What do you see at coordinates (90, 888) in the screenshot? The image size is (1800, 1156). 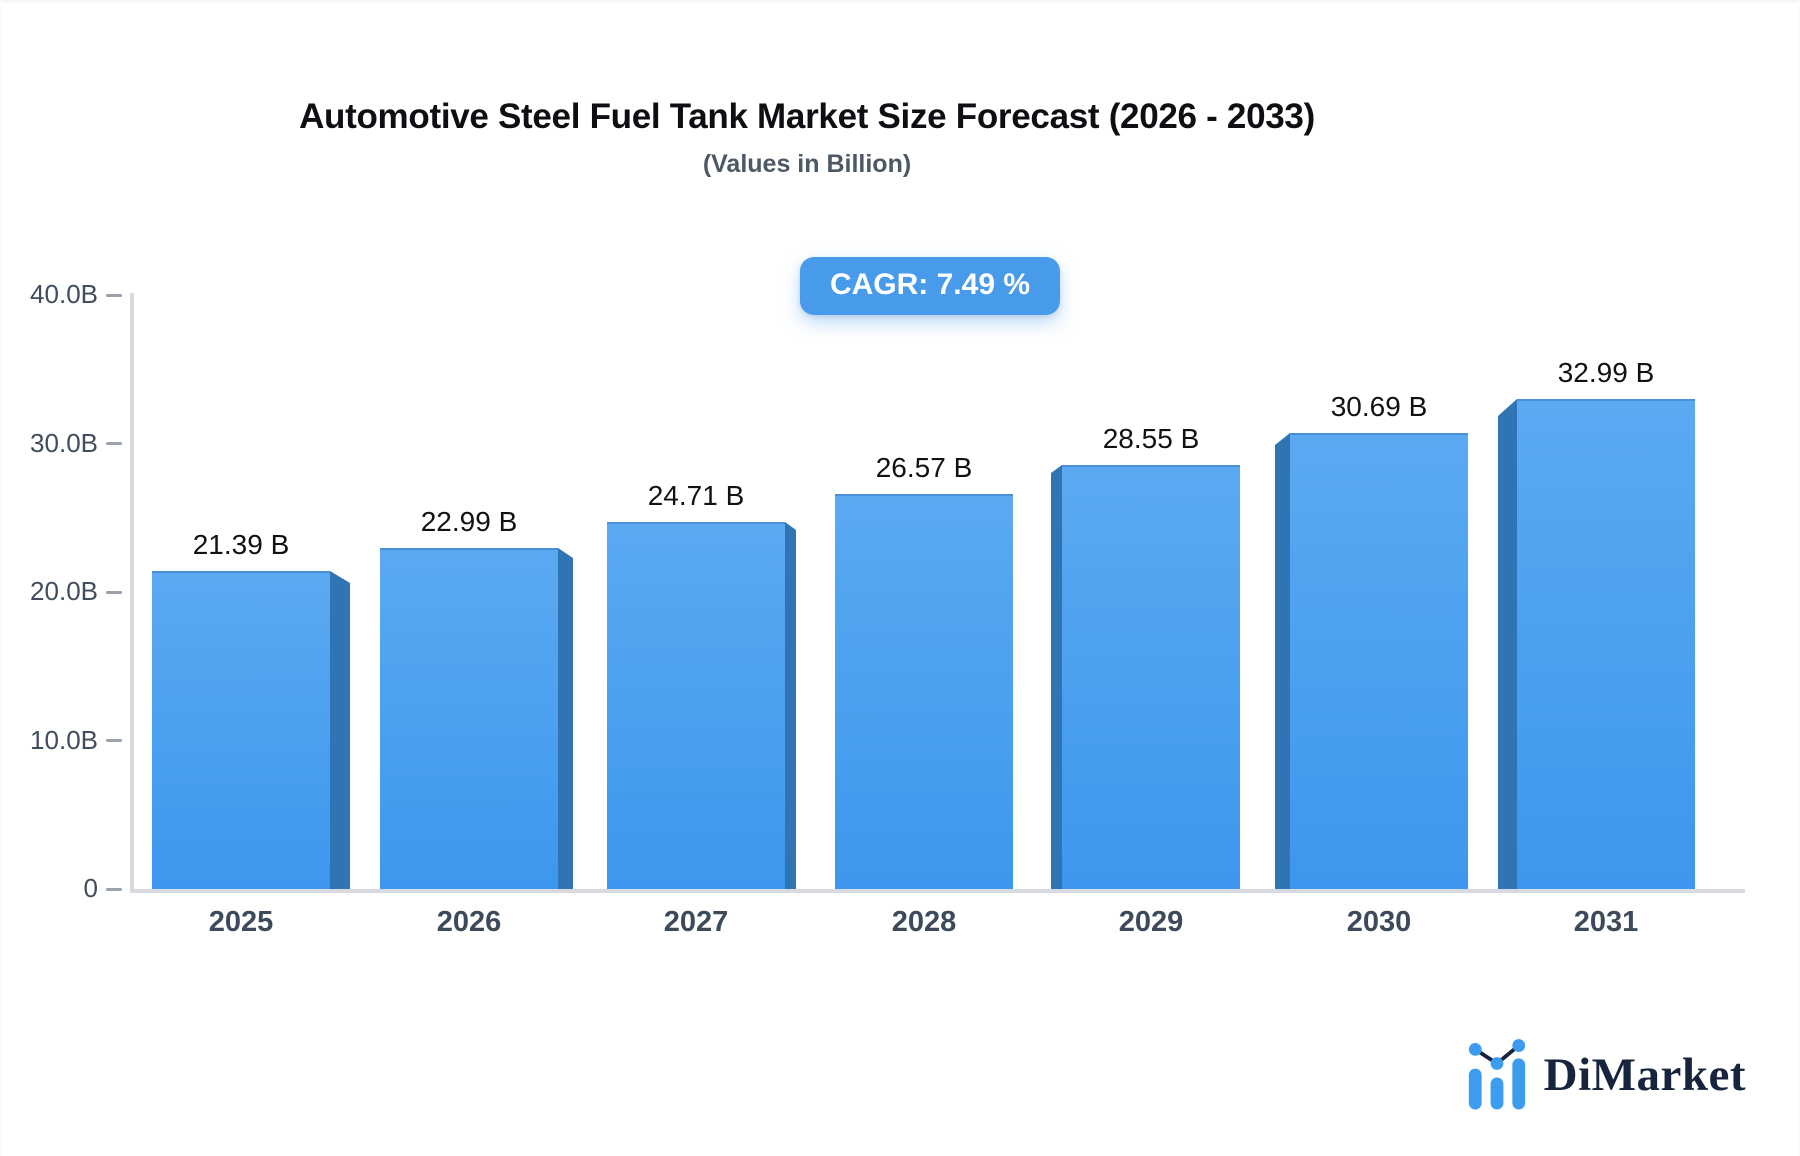 I see `y-tick-label: 0` at bounding box center [90, 888].